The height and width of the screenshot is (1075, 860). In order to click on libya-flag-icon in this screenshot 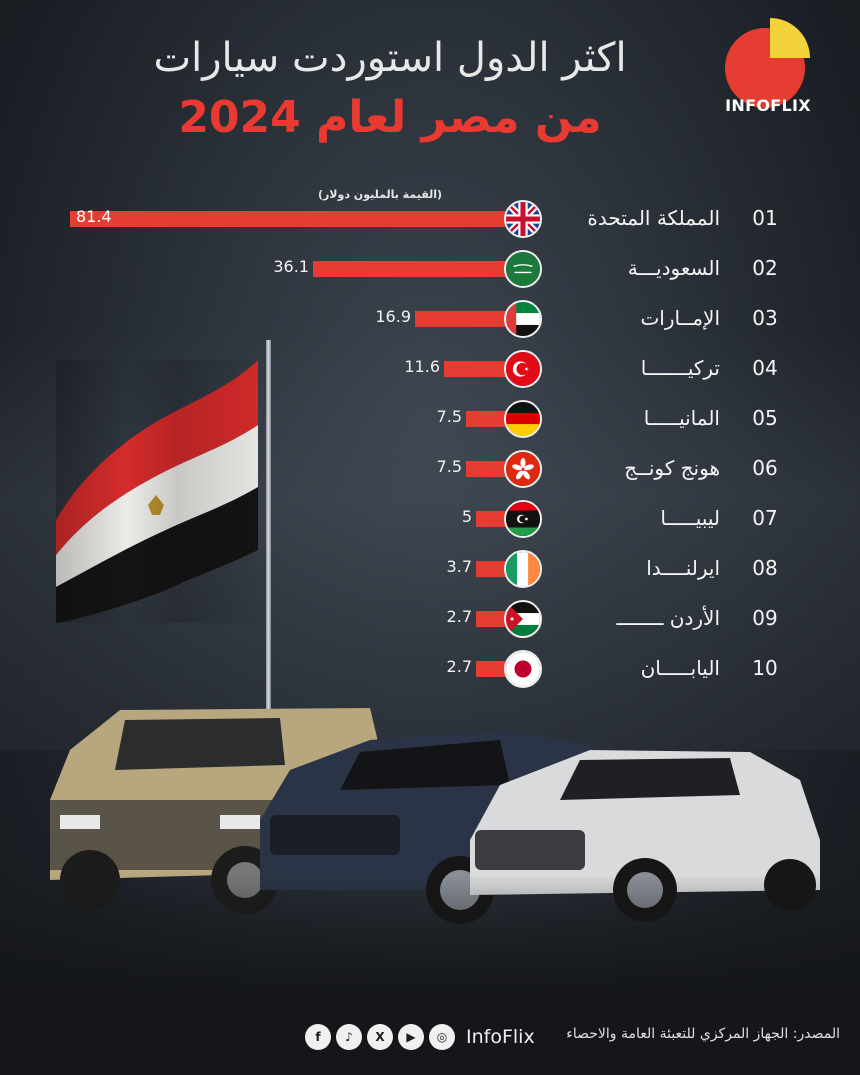, I will do `click(523, 519)`.